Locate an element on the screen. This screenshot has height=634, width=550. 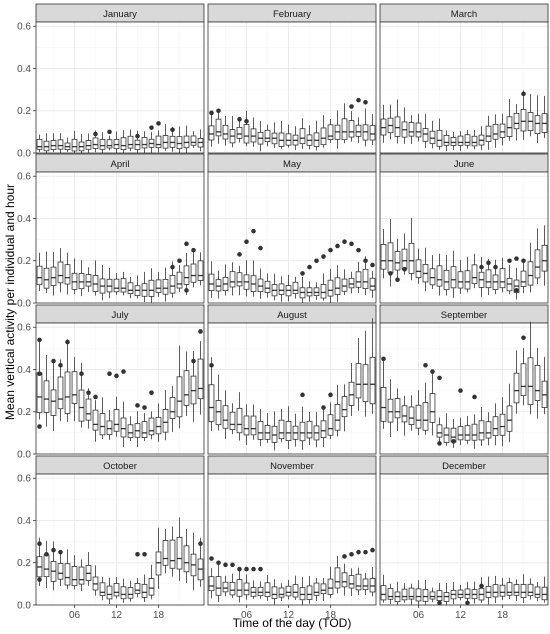
facet-panel-october: October 0.0 0.2 0.4 0.6 06 12 18 is located at coordinates (111, 538).